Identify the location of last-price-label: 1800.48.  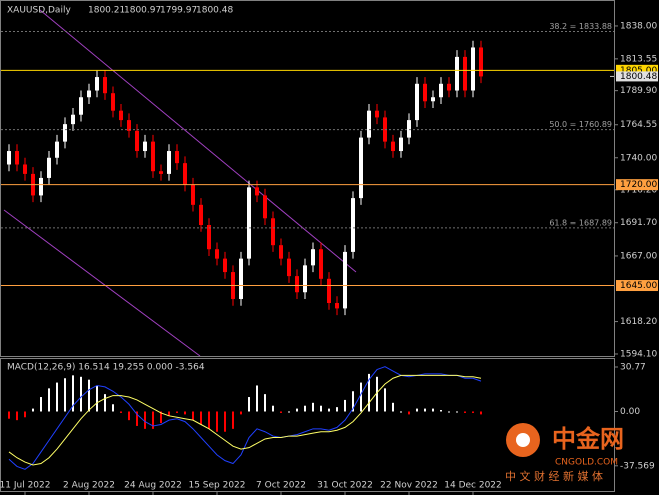
(638, 77).